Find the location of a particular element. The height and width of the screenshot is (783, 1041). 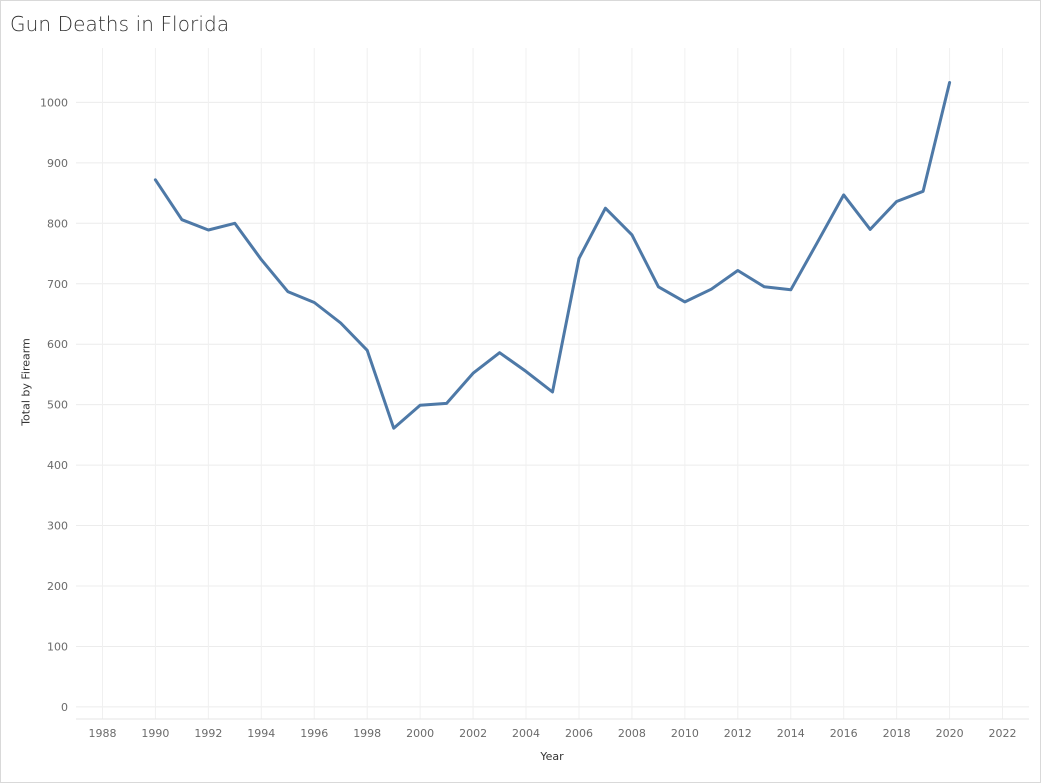

y-tick-label: 300 is located at coordinates (57, 526).